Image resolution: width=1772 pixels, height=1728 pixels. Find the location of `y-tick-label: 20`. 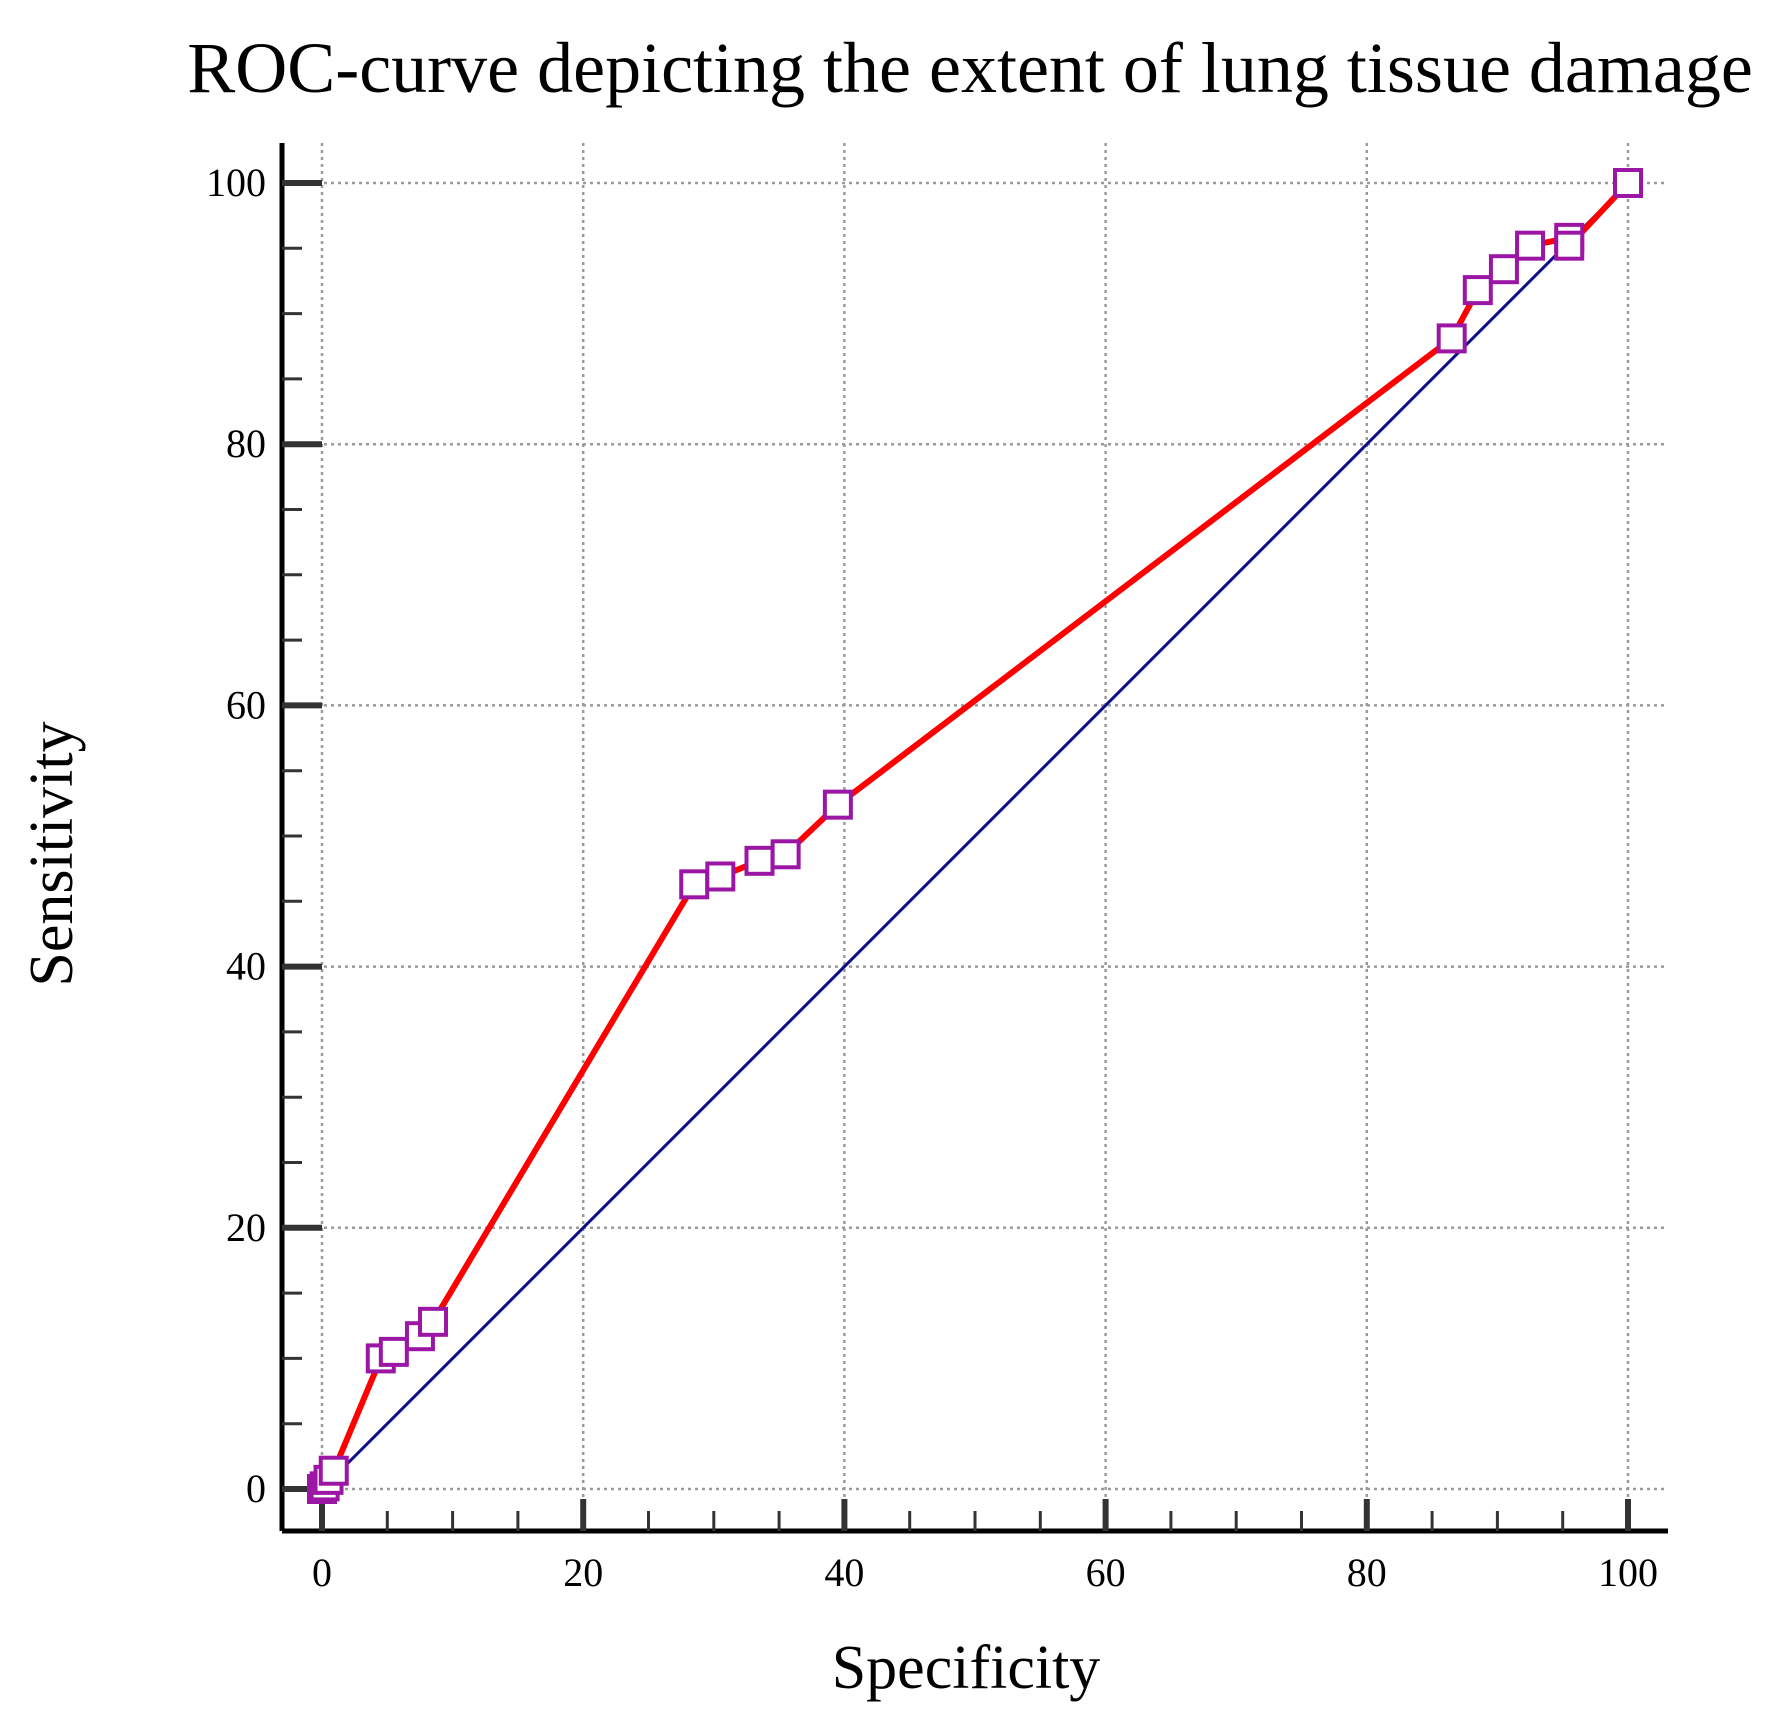

y-tick-label: 20 is located at coordinates (246, 1227).